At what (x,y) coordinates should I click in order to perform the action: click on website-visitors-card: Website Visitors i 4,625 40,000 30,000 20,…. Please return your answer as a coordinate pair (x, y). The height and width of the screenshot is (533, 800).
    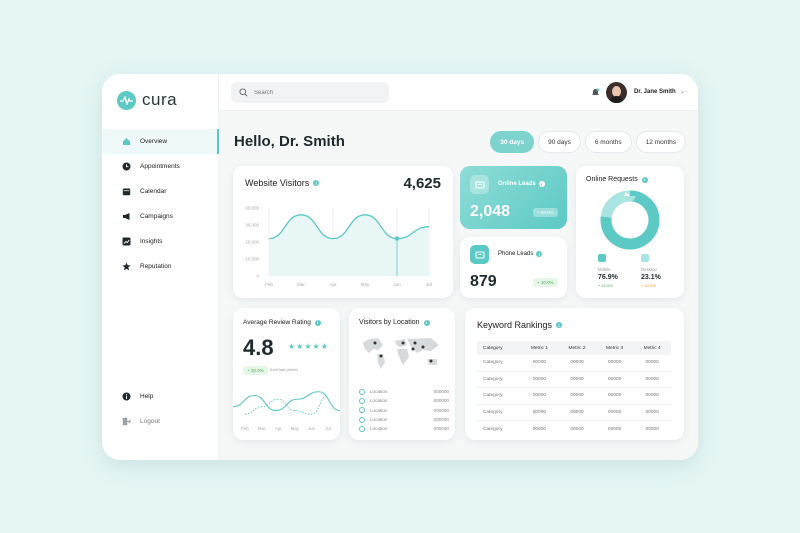
    Looking at the image, I should click on (343, 232).